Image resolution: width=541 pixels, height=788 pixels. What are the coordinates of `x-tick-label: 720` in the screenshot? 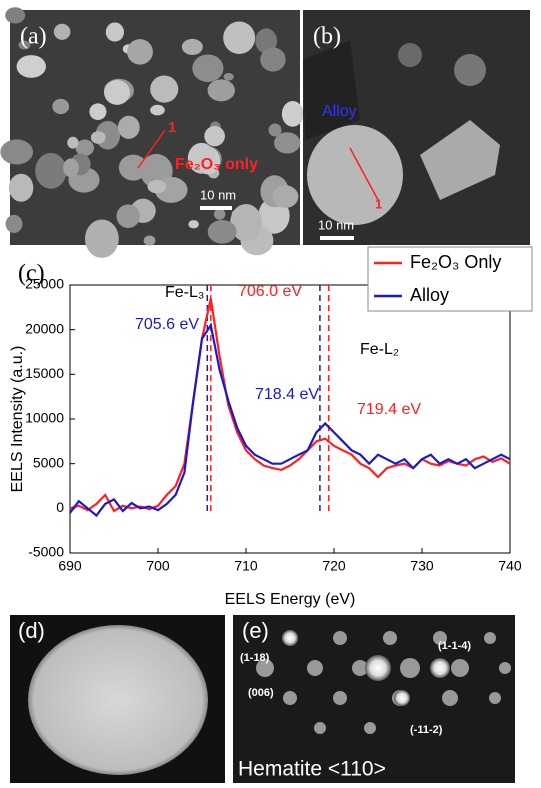 It's located at (334, 566).